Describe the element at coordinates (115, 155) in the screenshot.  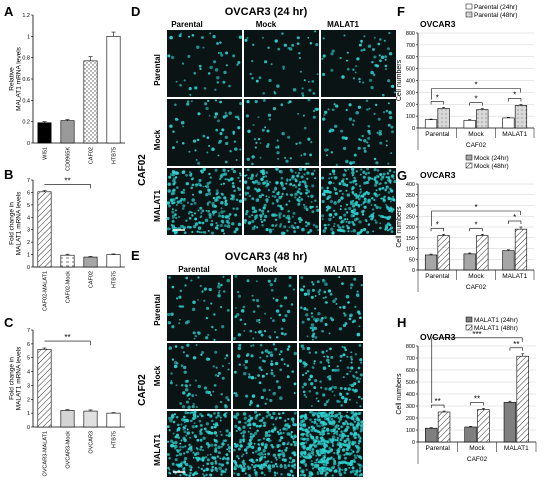
I see `x-tick-label: HTB75` at that location.